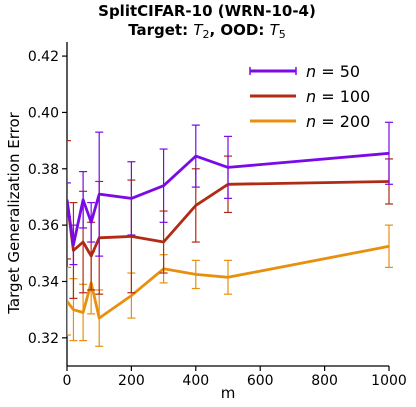  Describe the element at coordinates (343, 121) in the screenshot. I see `legend-value: = 200` at that location.